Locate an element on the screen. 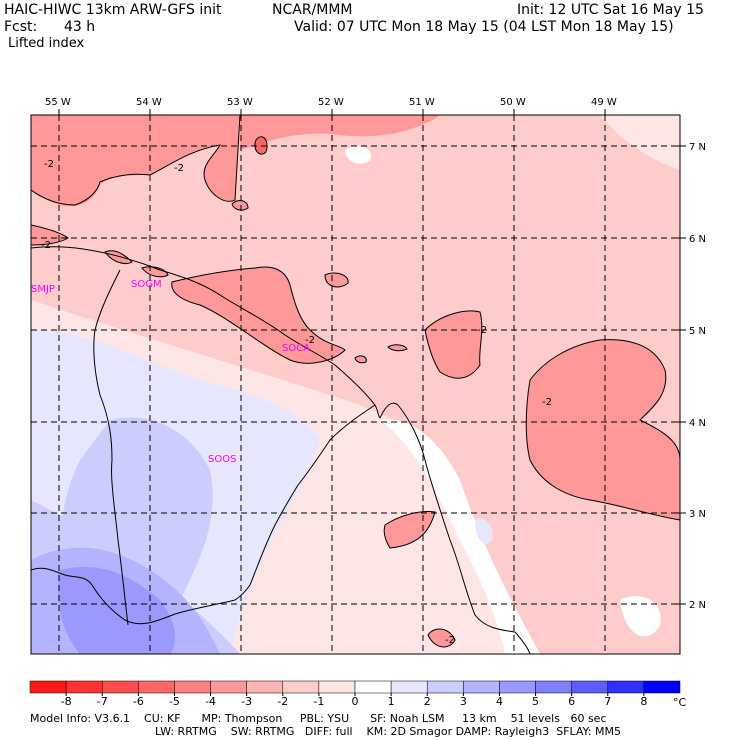  lat-label: 4 N is located at coordinates (697, 423).